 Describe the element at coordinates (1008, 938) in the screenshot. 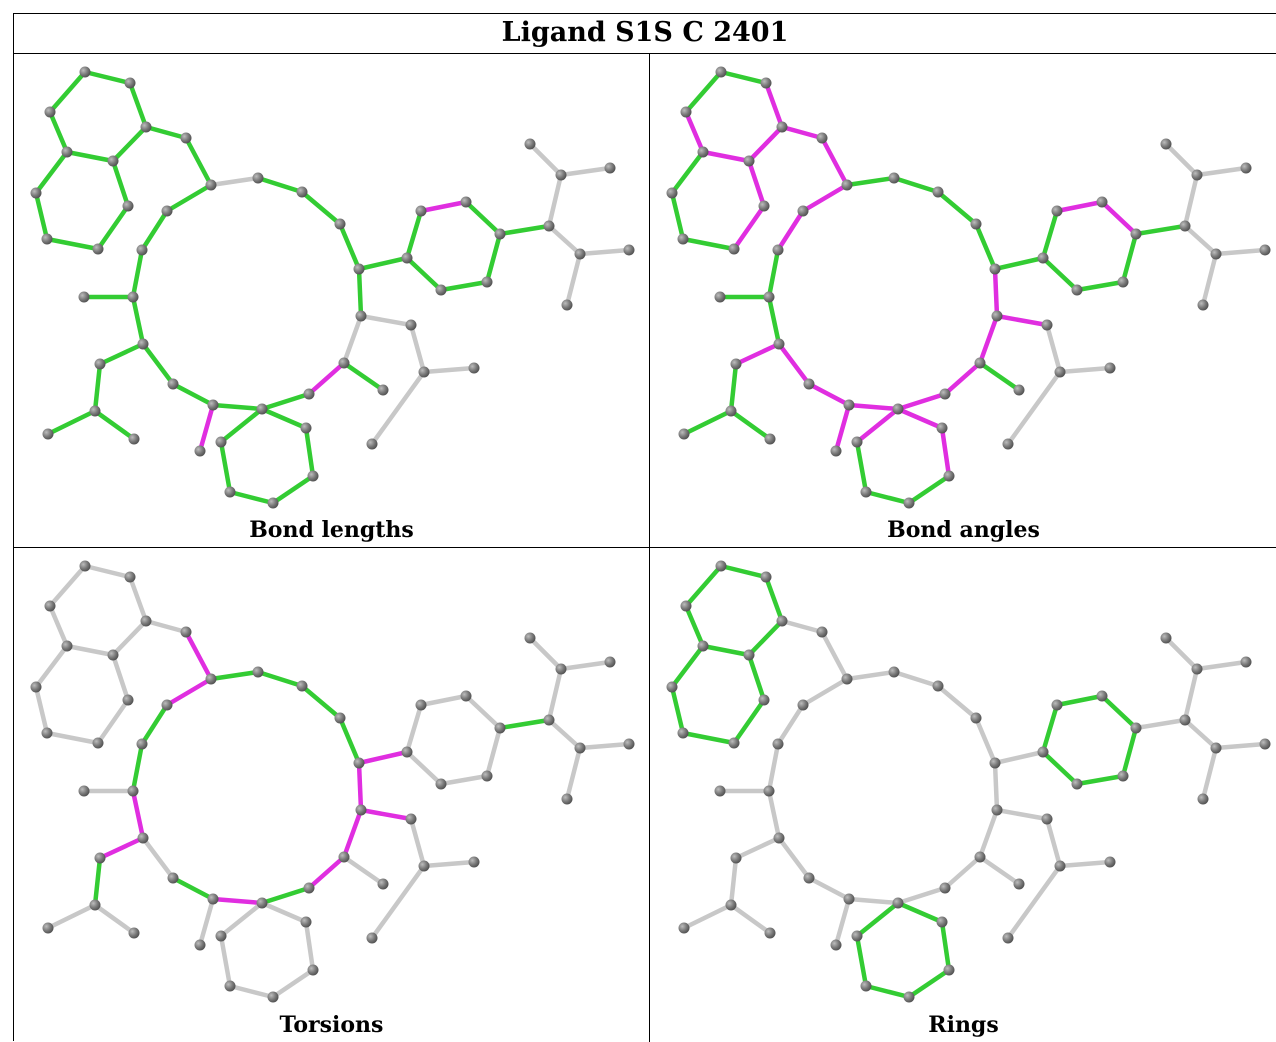

I see `atom-v4` at that location.